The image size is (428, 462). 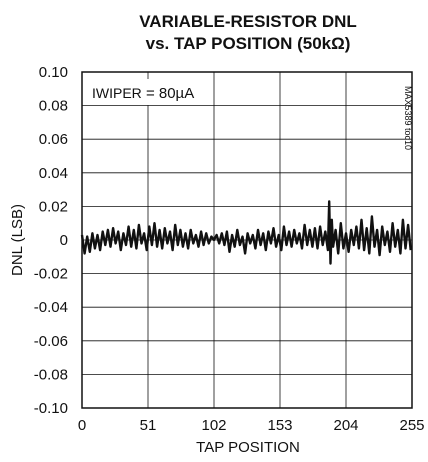 What do you see at coordinates (117, 93) in the screenshot?
I see `iwiper-label: IWIPER` at bounding box center [117, 93].